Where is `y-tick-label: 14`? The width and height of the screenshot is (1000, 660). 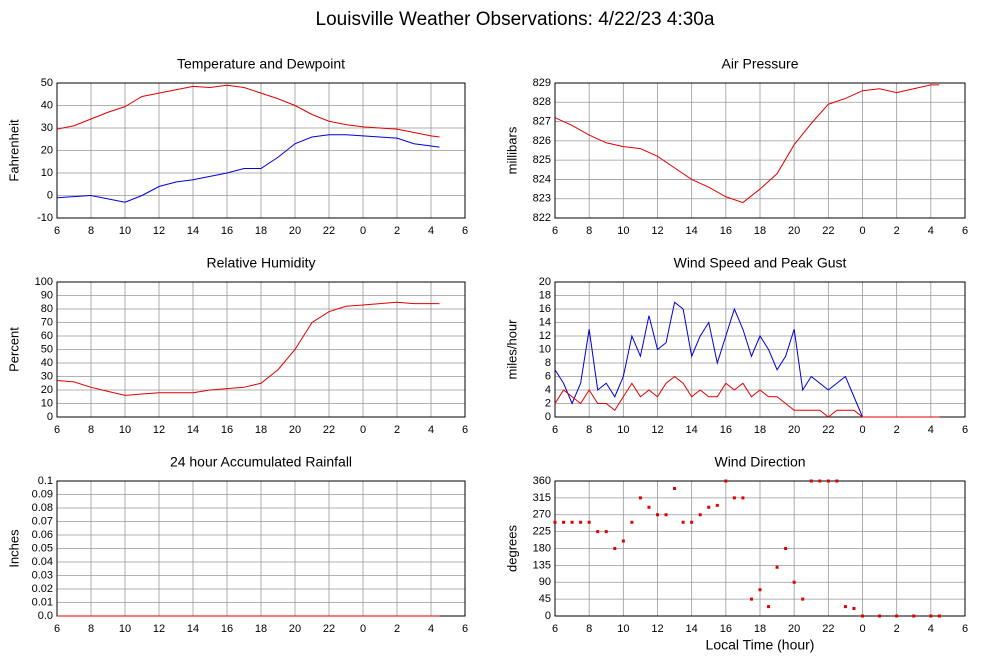
y-tick-label: 14 is located at coordinates (545, 322).